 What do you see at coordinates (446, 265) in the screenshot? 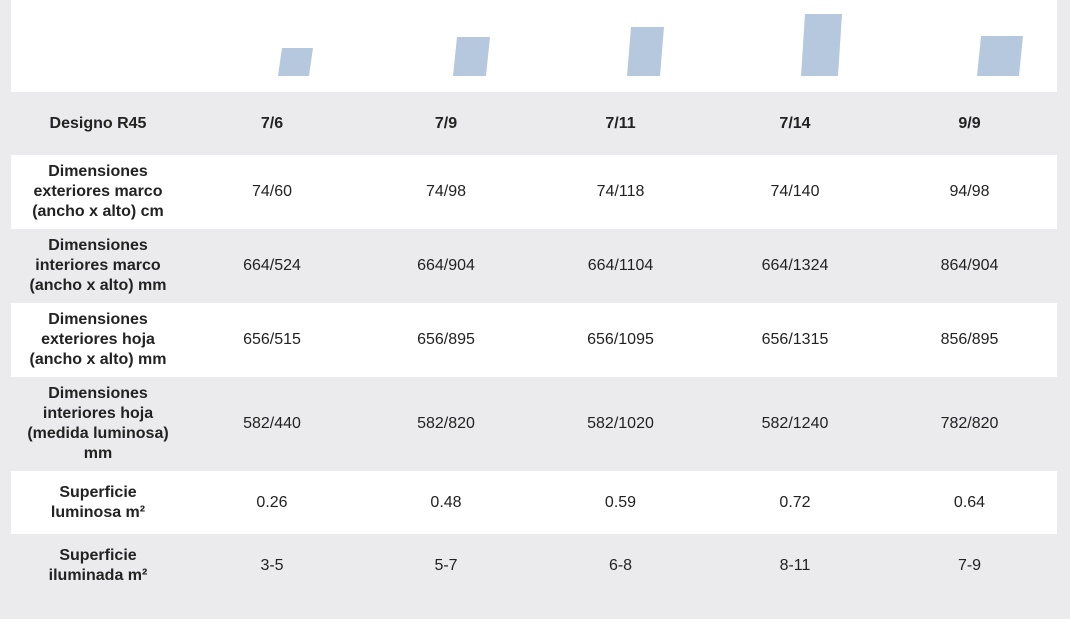
I see `value-cell: 664/904` at bounding box center [446, 265].